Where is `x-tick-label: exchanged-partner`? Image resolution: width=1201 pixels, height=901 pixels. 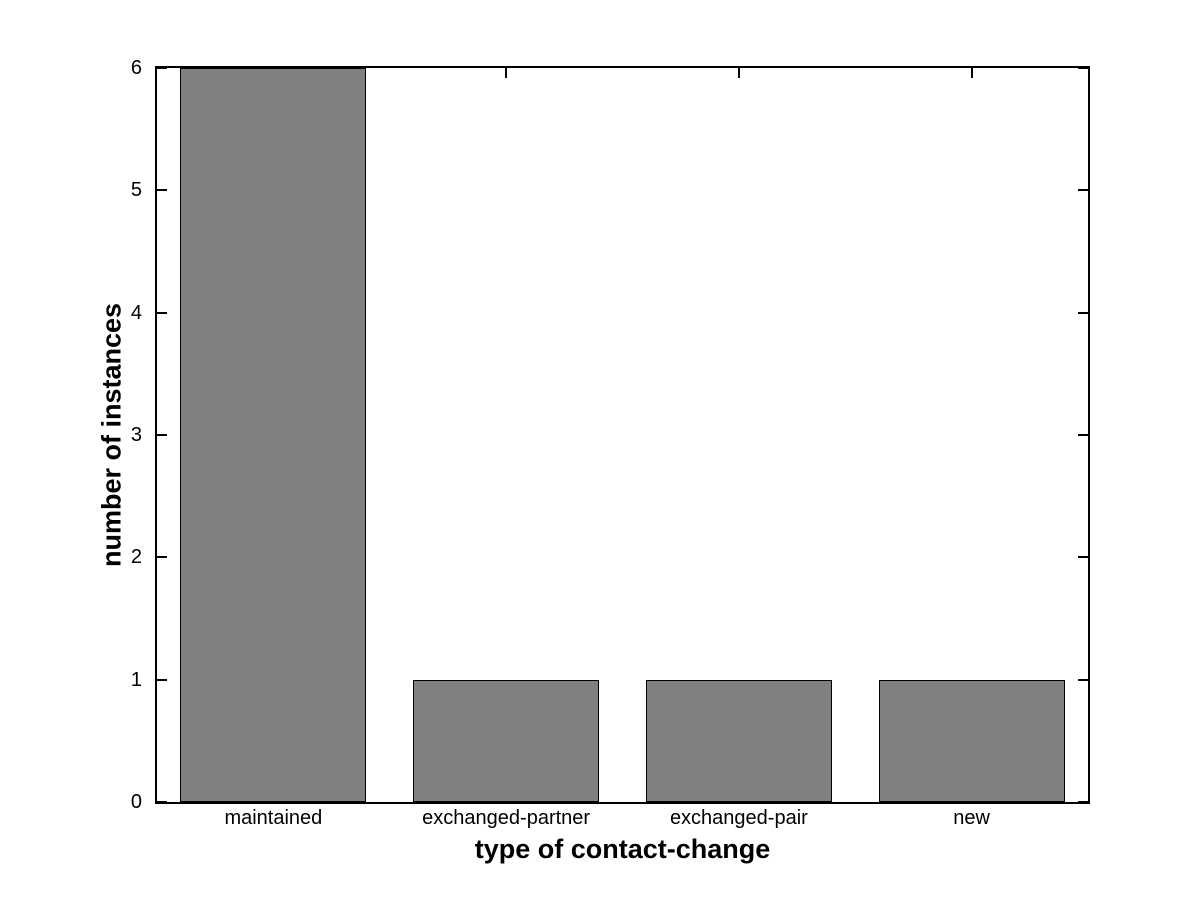
x-tick-label: exchanged-partner is located at coordinates (506, 818).